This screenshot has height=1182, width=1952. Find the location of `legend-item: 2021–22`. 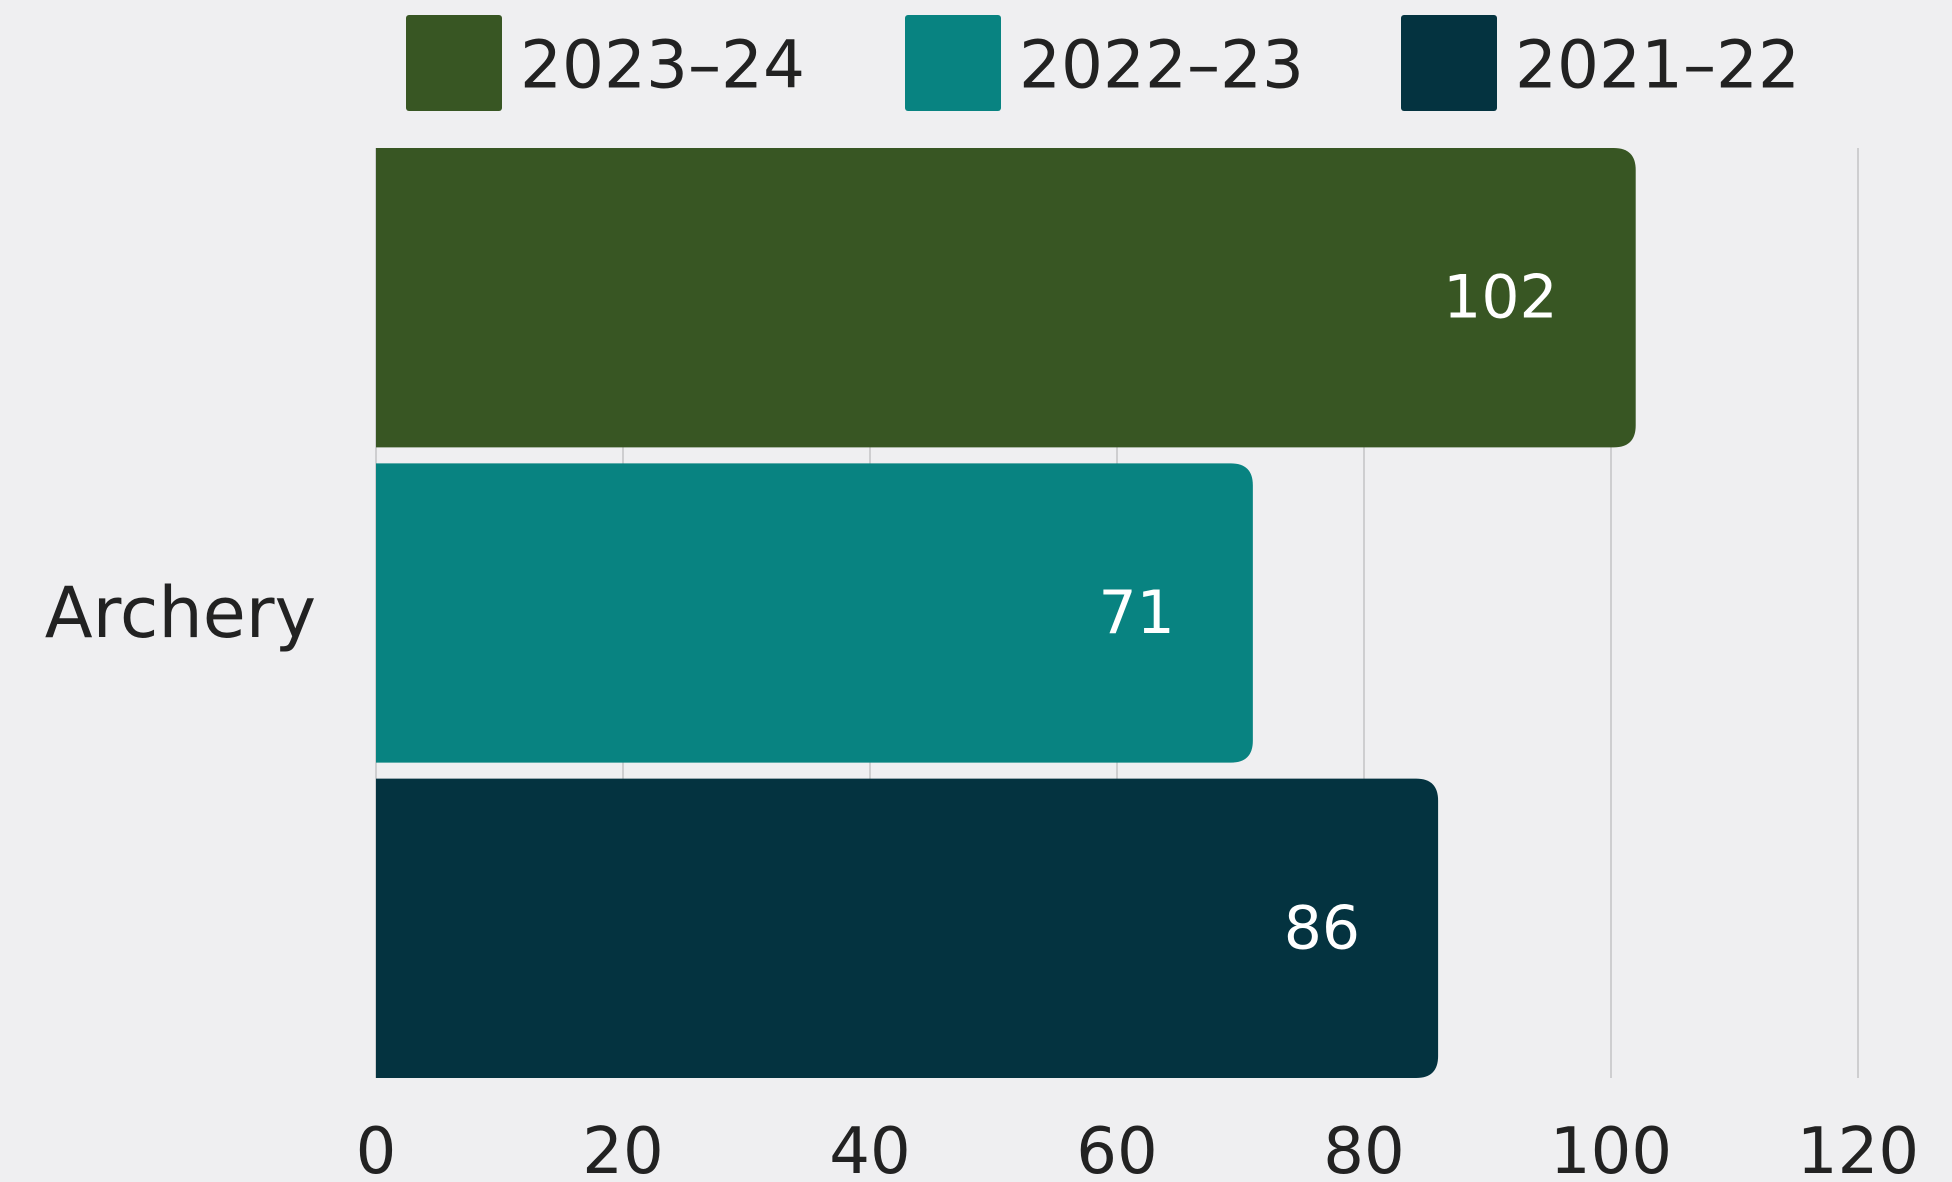

legend-item: 2021–22 is located at coordinates (1600, 63).